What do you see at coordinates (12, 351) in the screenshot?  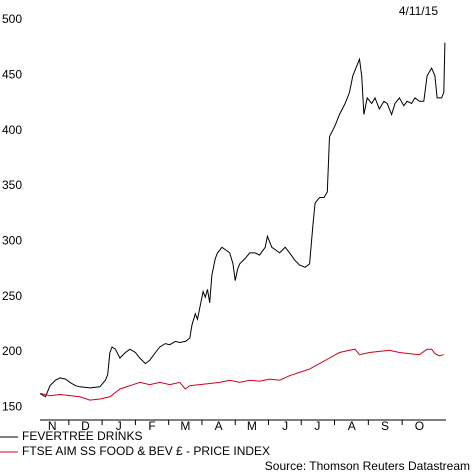 I see `y-tick-label: 200` at bounding box center [12, 351].